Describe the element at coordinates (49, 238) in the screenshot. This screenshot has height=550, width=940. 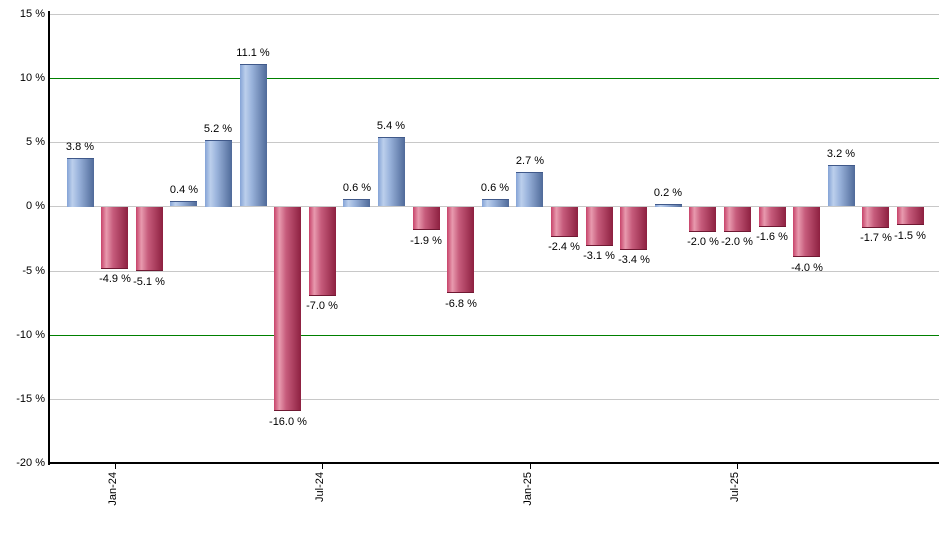
I see `y-axis` at that location.